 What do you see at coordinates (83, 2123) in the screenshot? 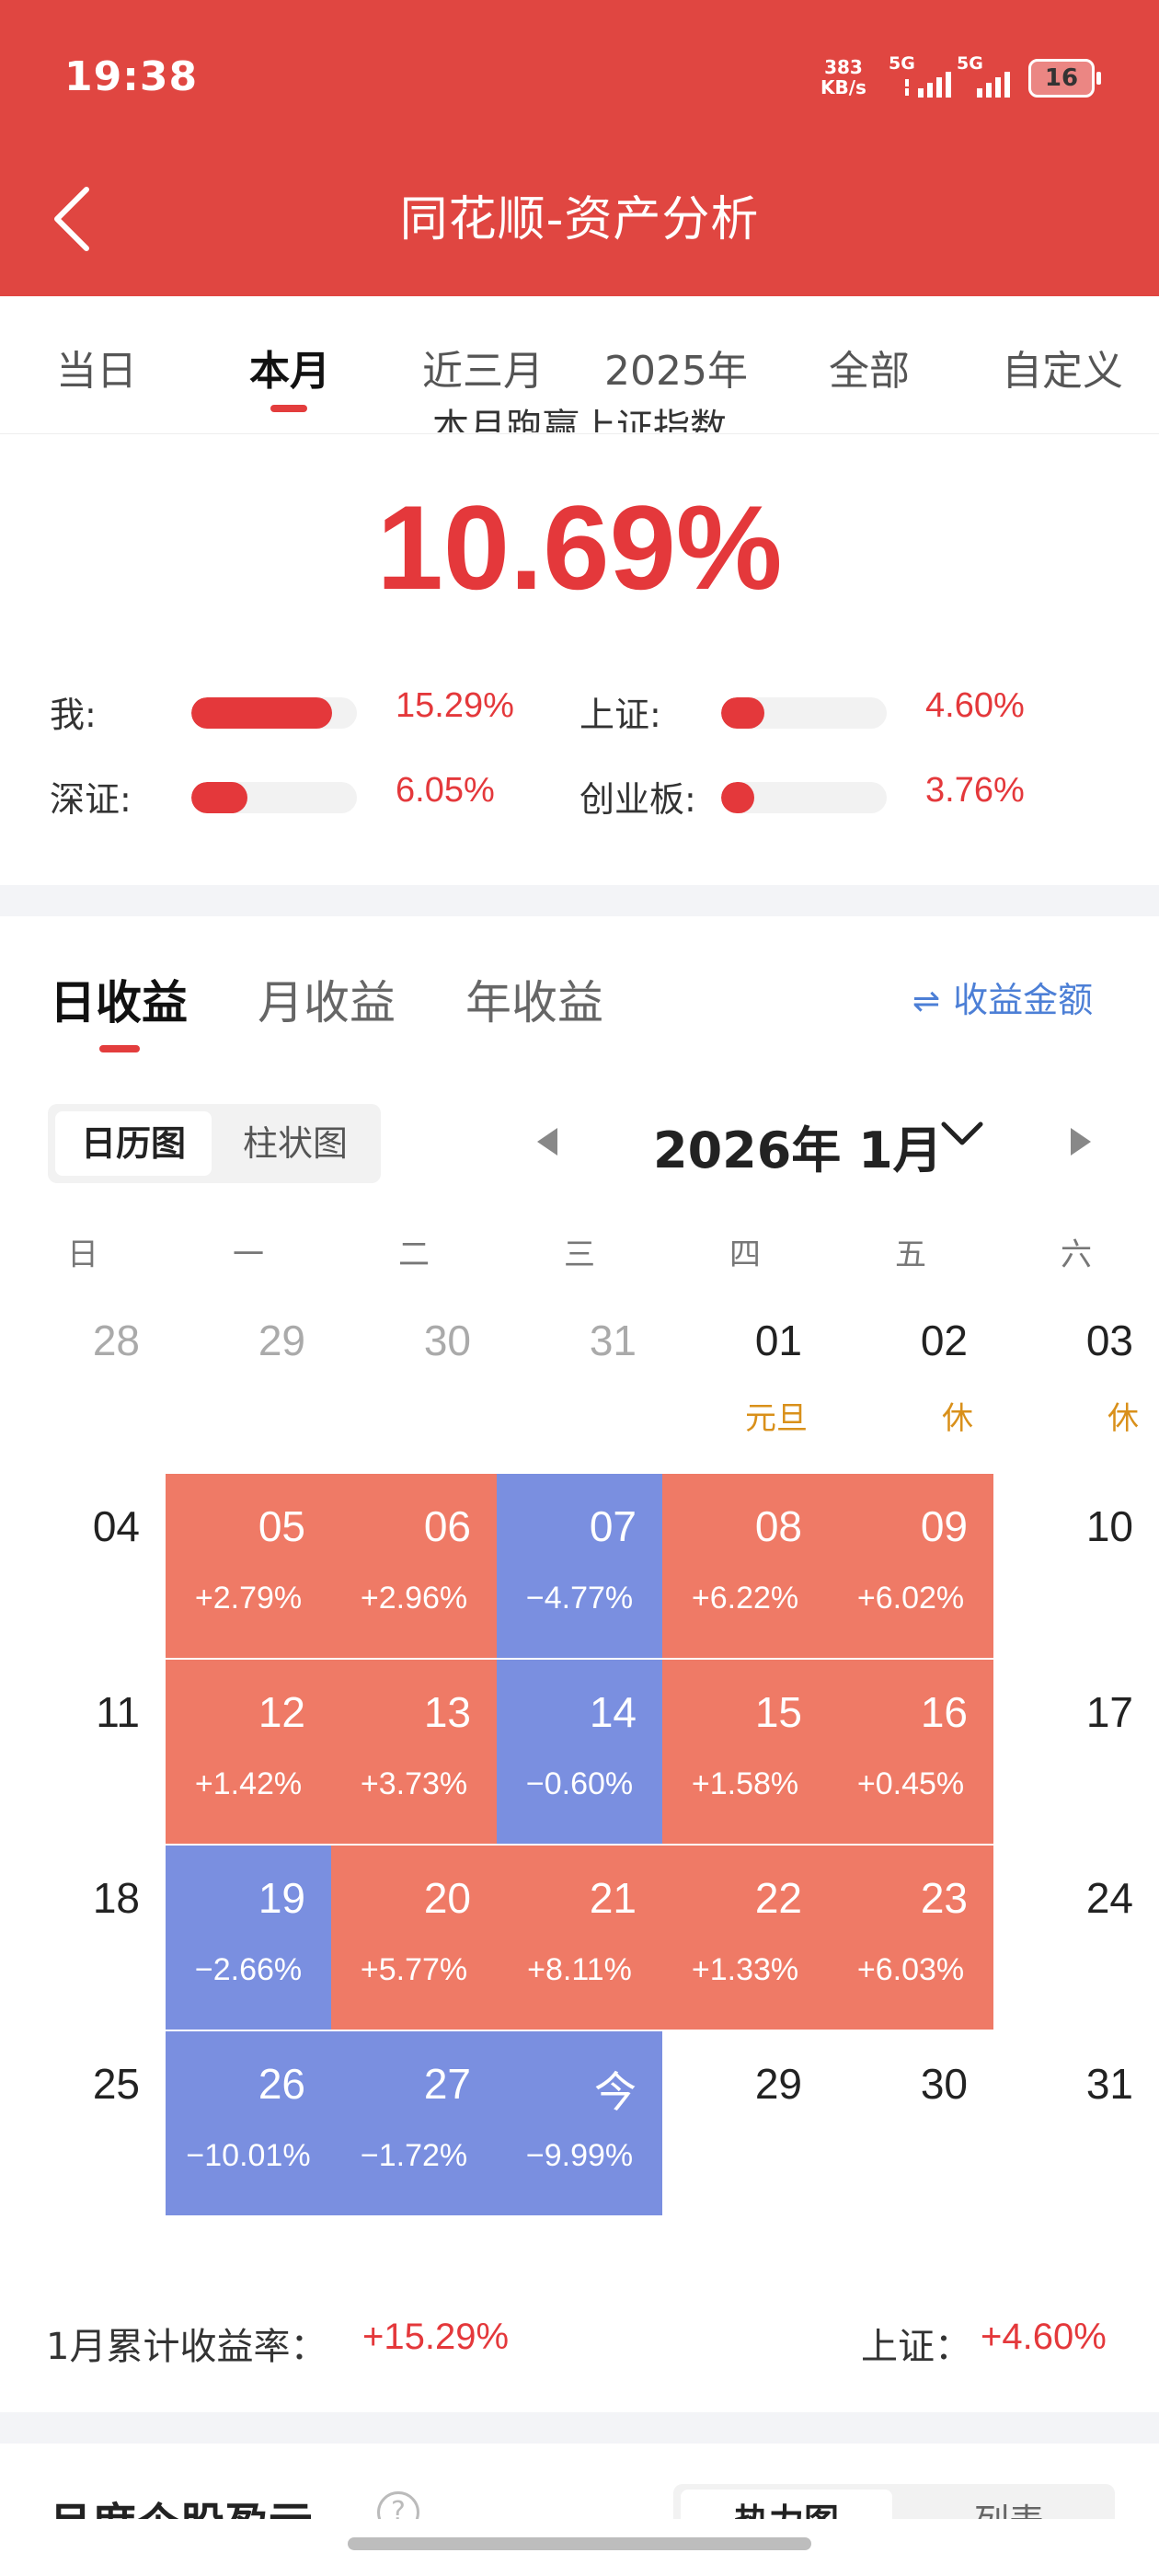
I see `calendar-day: 25` at bounding box center [83, 2123].